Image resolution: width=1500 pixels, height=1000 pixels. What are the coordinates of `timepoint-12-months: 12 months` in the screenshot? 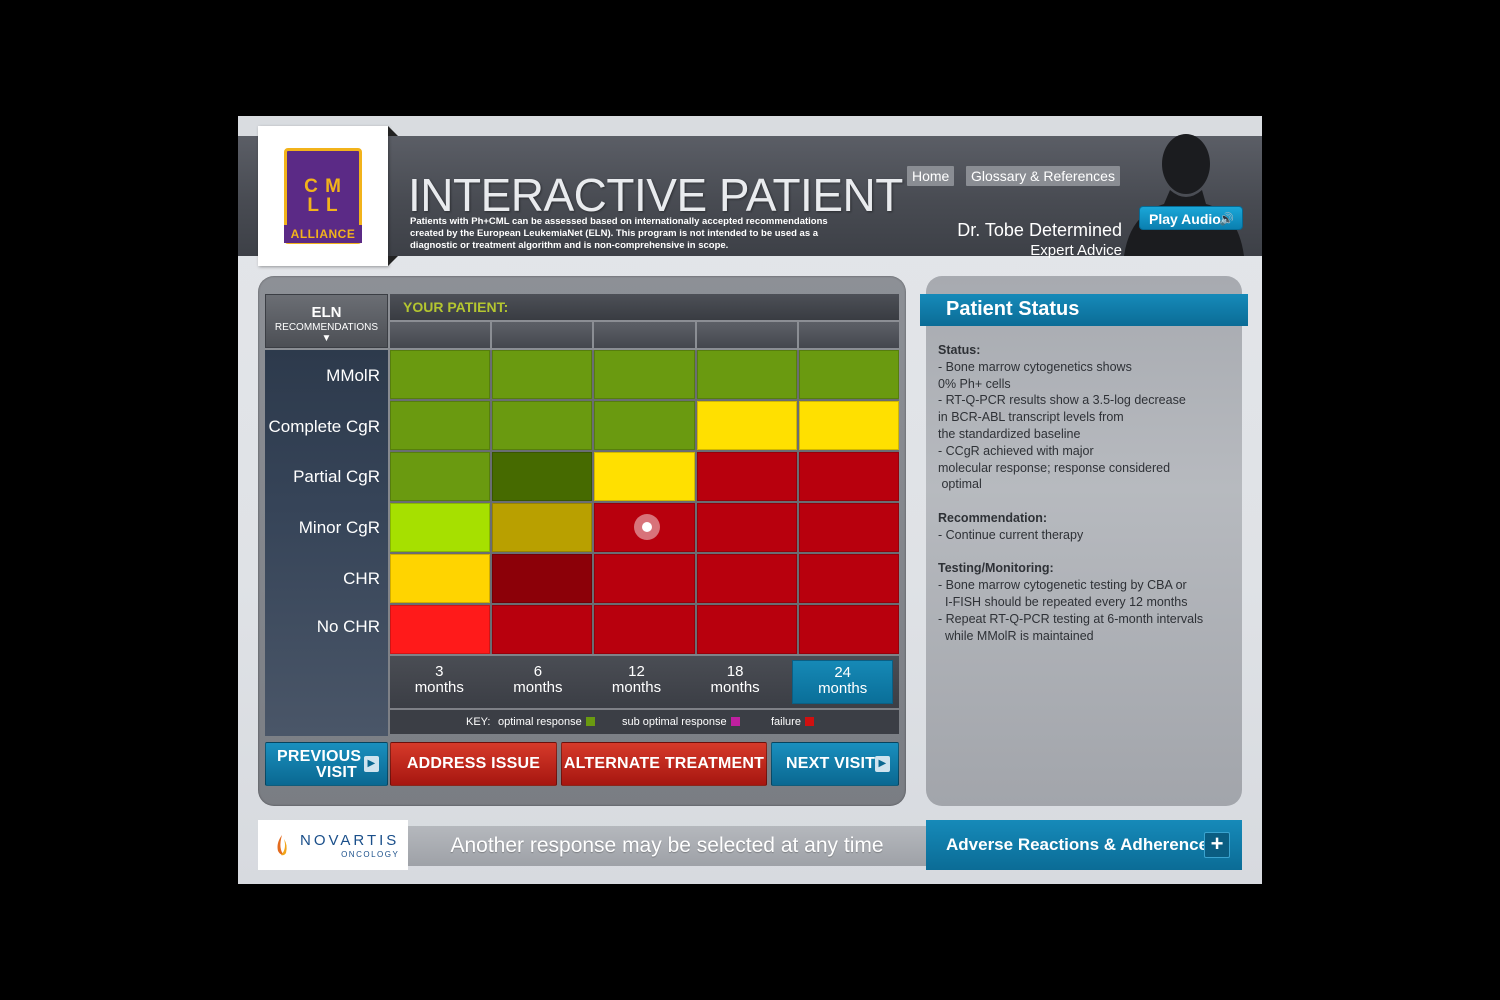 It's located at (636, 682).